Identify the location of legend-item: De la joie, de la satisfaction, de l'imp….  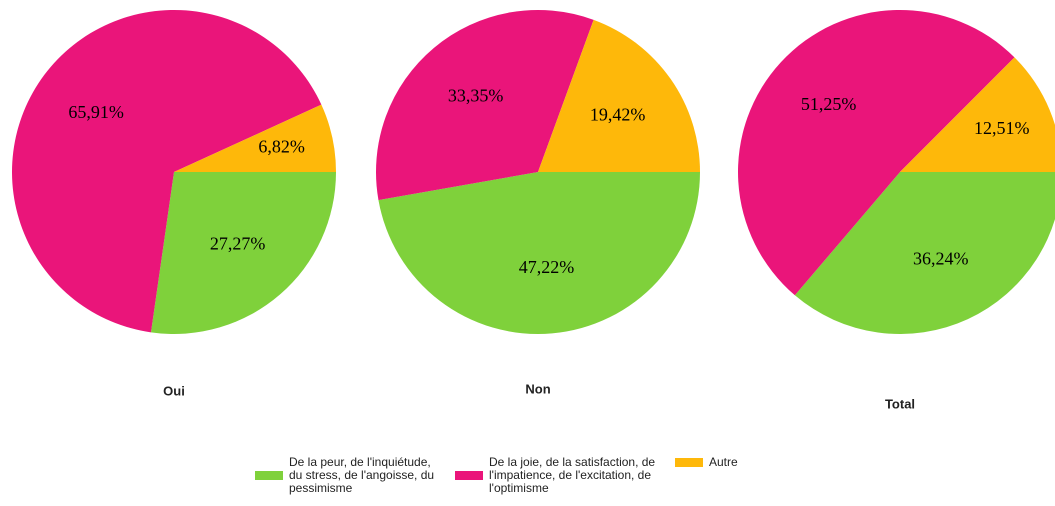
(560, 475).